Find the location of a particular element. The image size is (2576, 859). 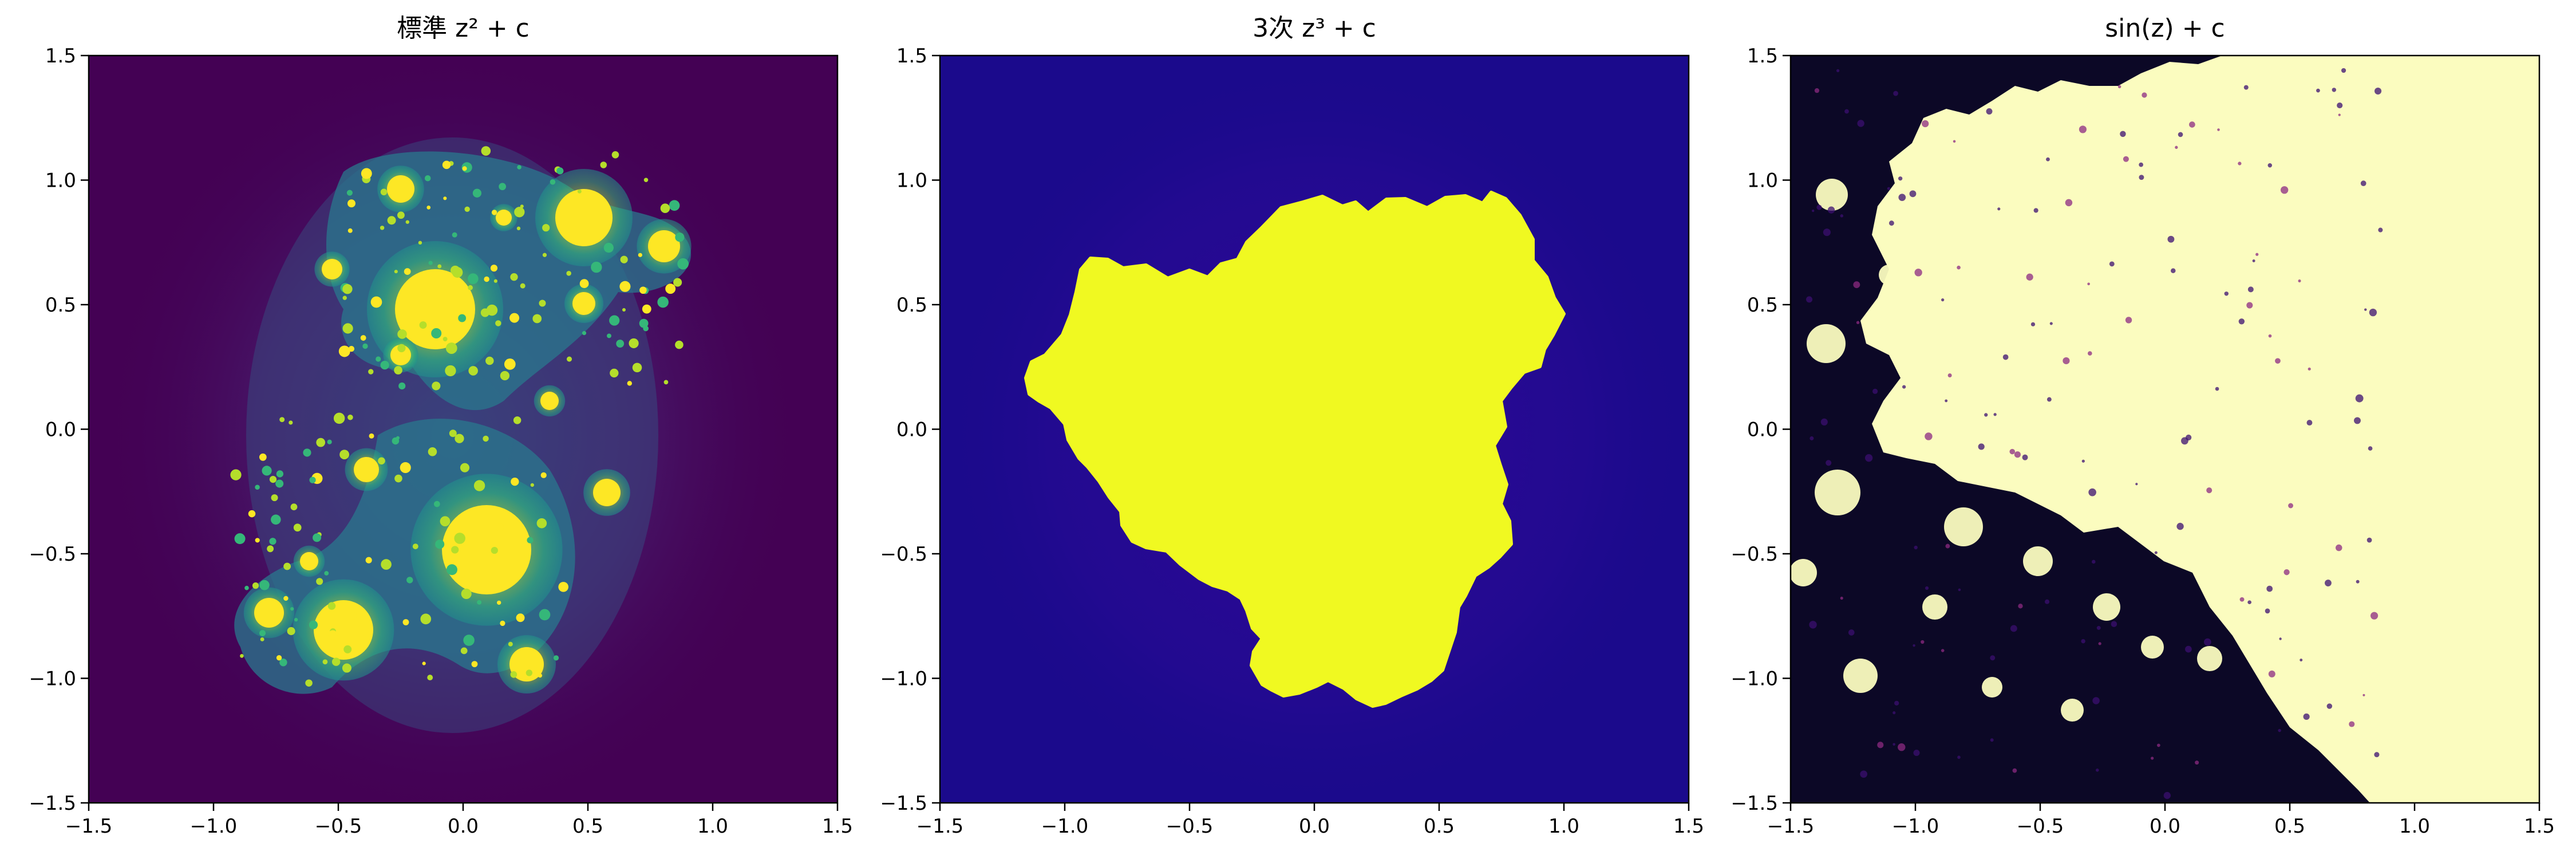

y-tick-label: −1.5 is located at coordinates (52, 803).